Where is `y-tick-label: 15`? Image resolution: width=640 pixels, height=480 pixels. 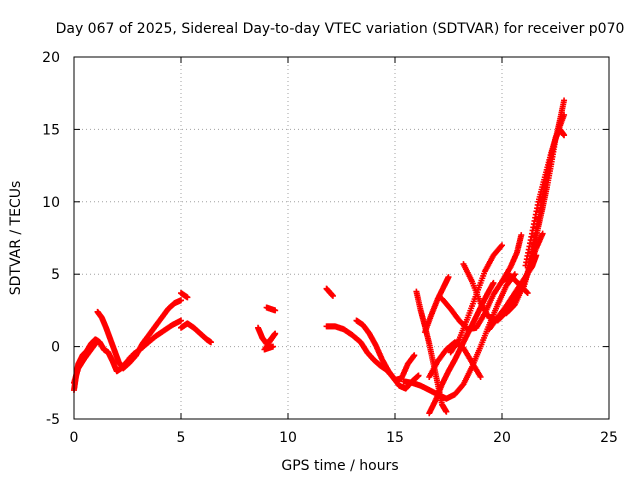 y-tick-label: 15 is located at coordinates (51, 130).